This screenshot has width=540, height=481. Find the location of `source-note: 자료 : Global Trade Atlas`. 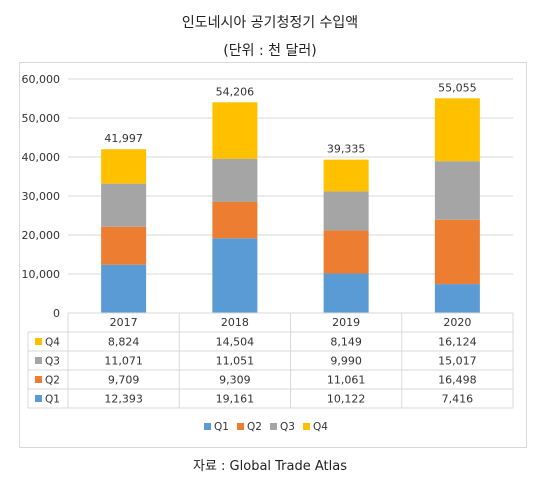

source-note: 자료 : Global Trade Atlas is located at coordinates (269, 466).